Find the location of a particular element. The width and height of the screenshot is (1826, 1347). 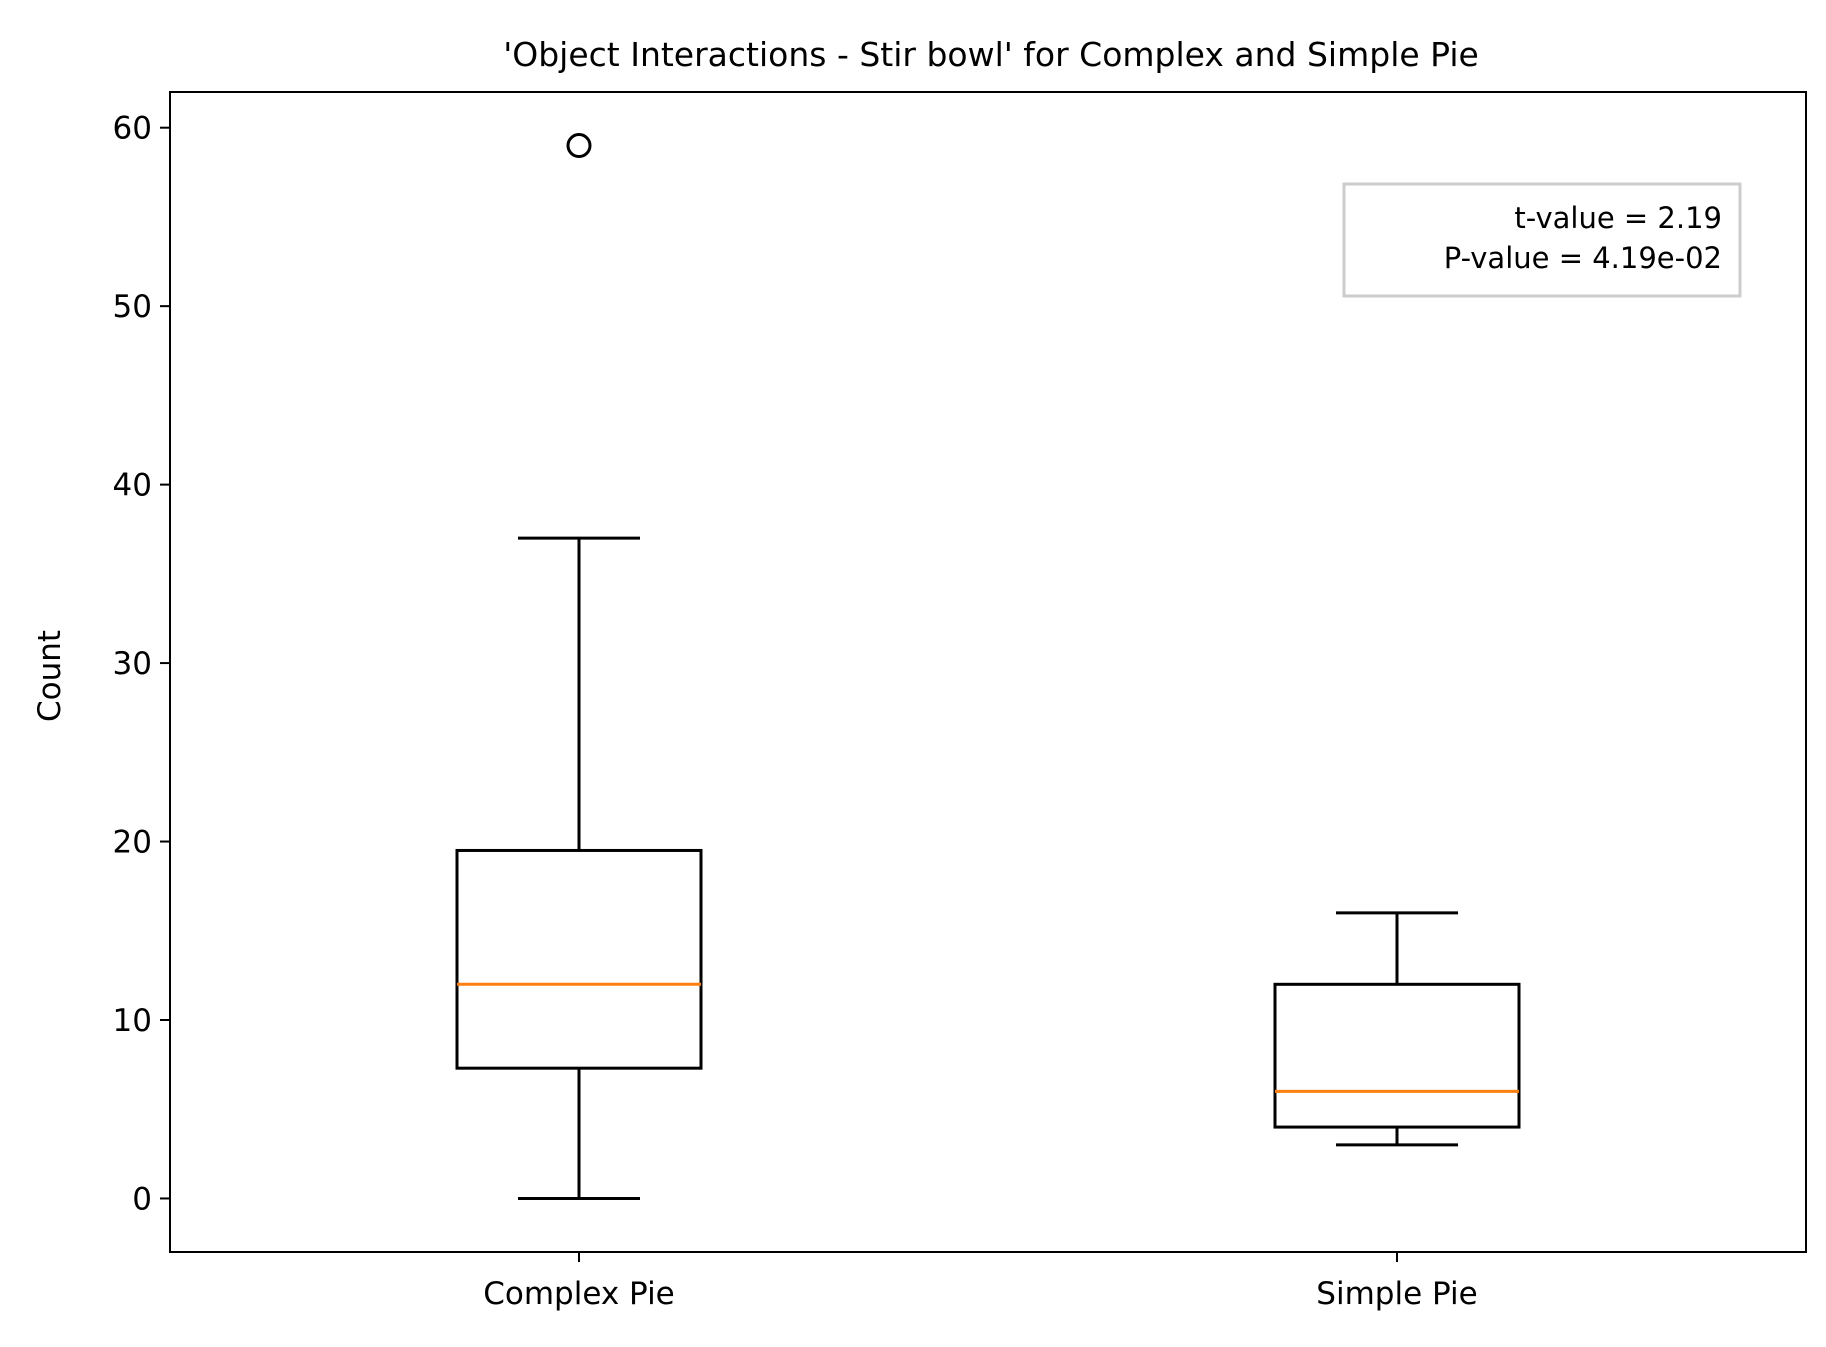

y-axis-label: Count is located at coordinates (50, 676).